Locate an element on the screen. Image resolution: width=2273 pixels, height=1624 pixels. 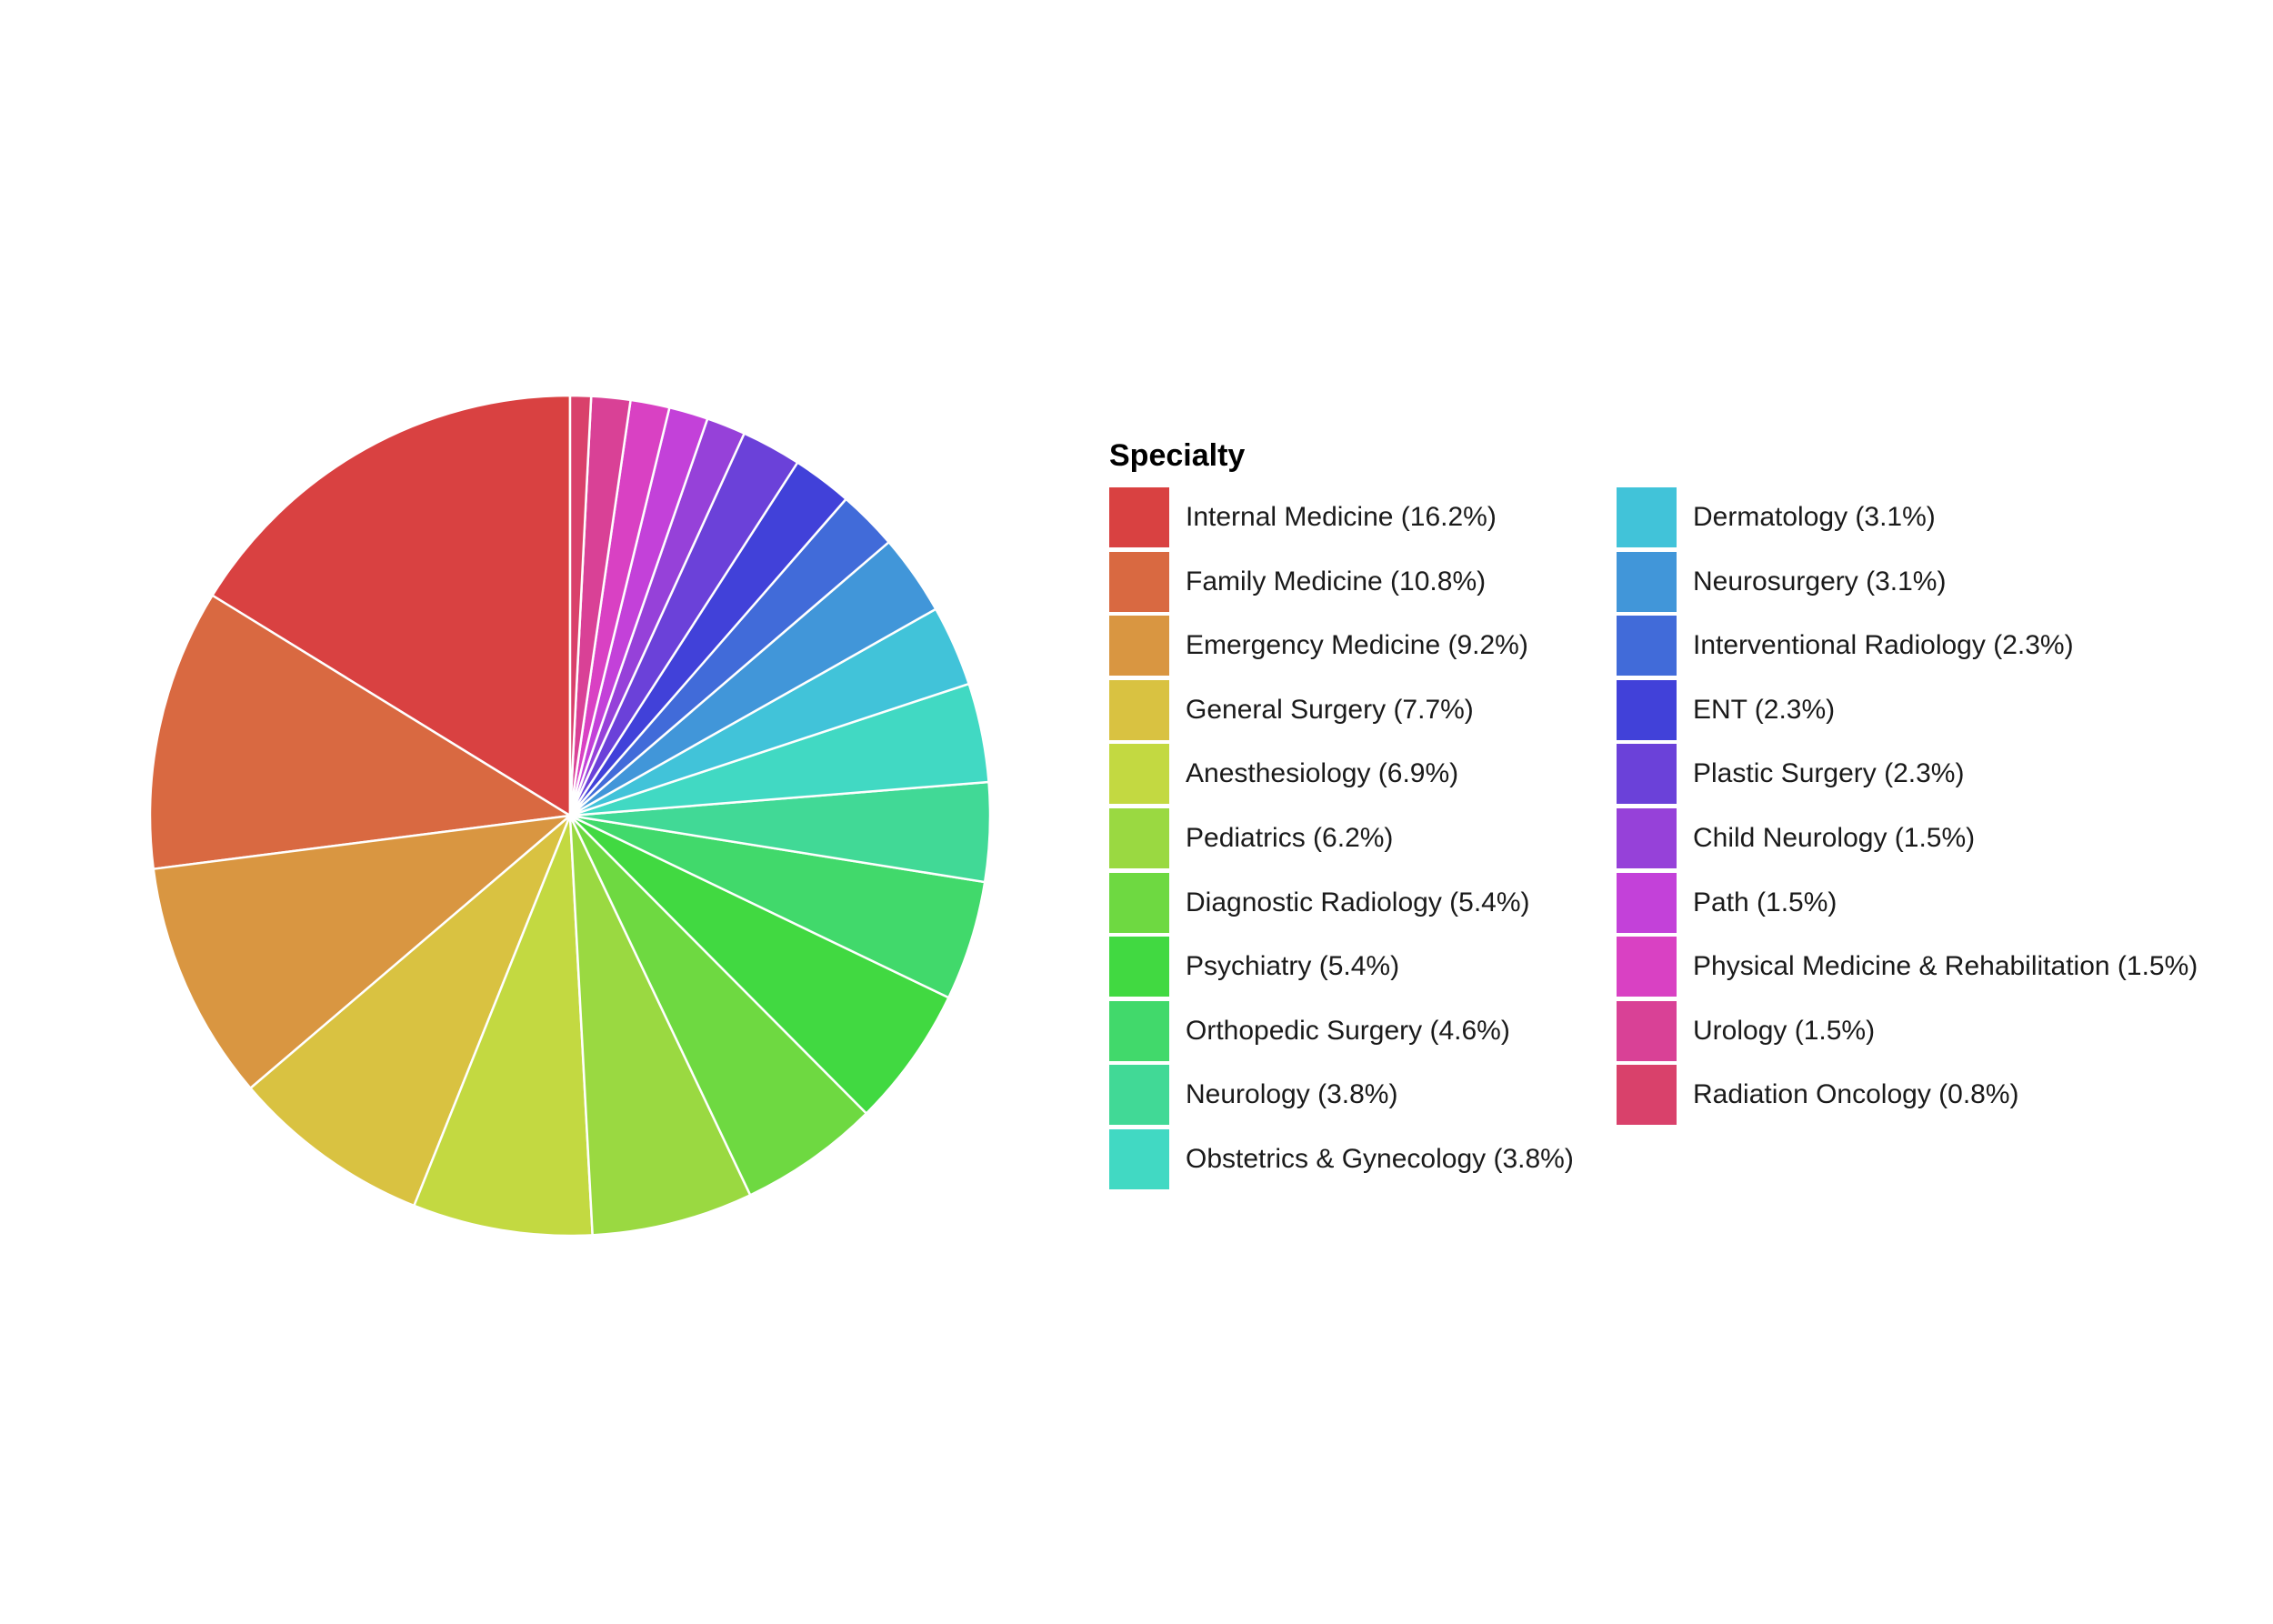
legend-label: Neurosurgery (3.1%) is located at coordinates (1820, 581).